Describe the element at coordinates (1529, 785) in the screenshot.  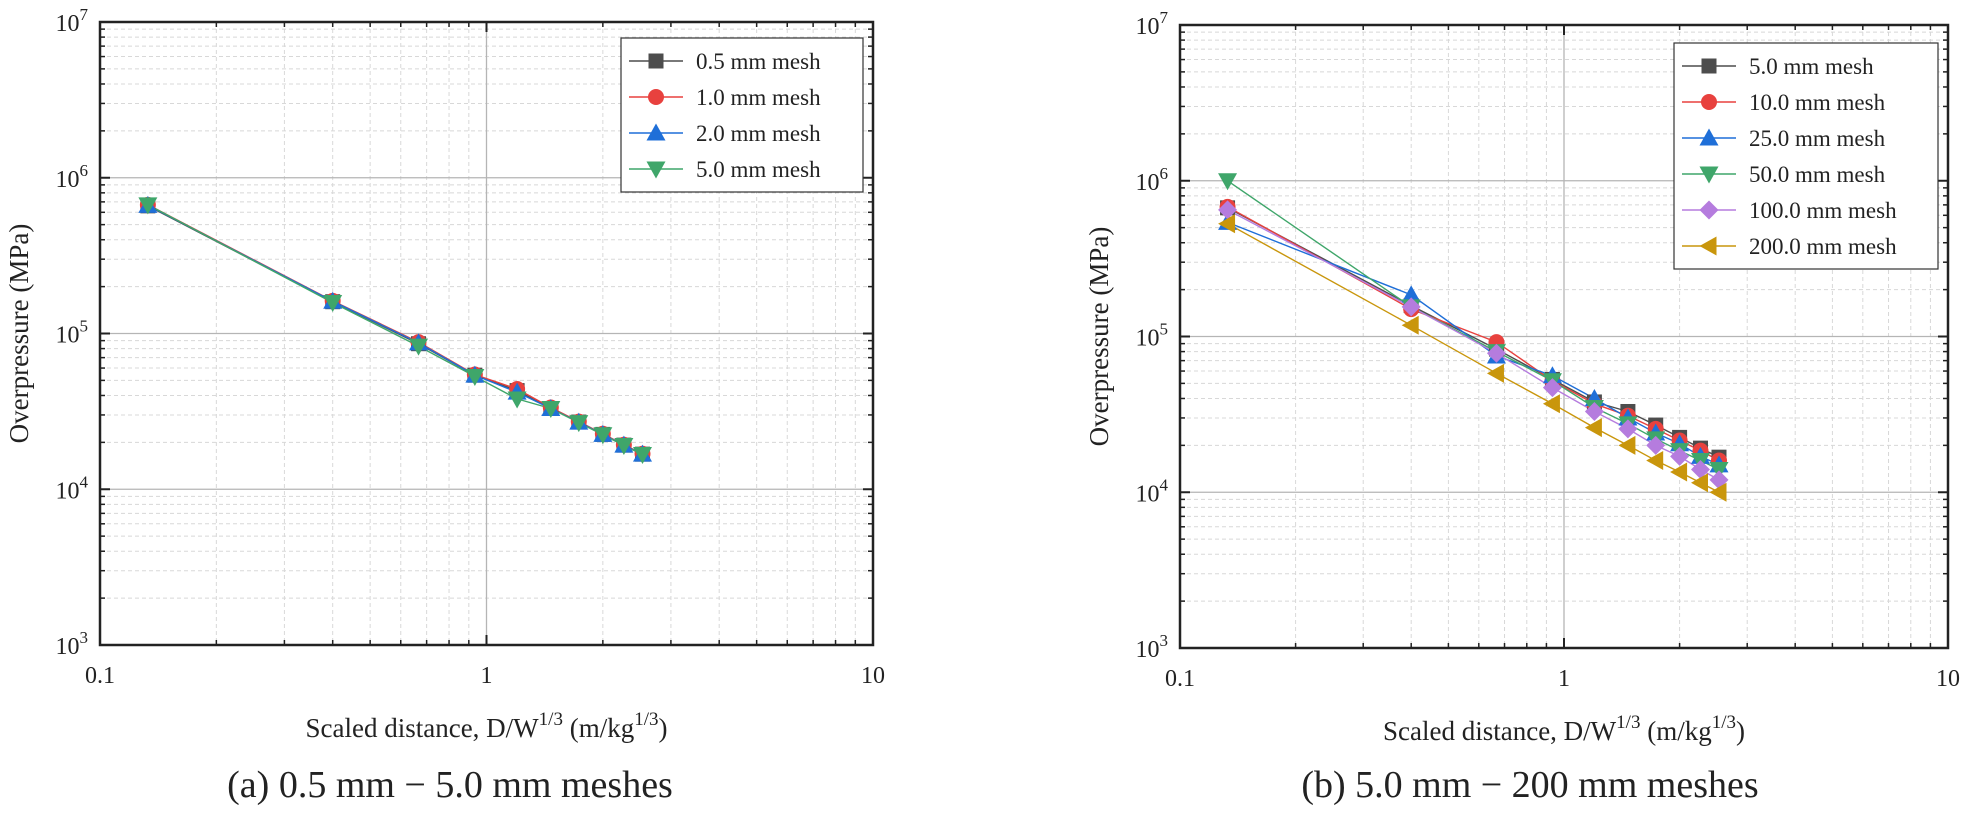
I see `panel-caption: (b) 5.0 mm − 200 mm meshes` at that location.